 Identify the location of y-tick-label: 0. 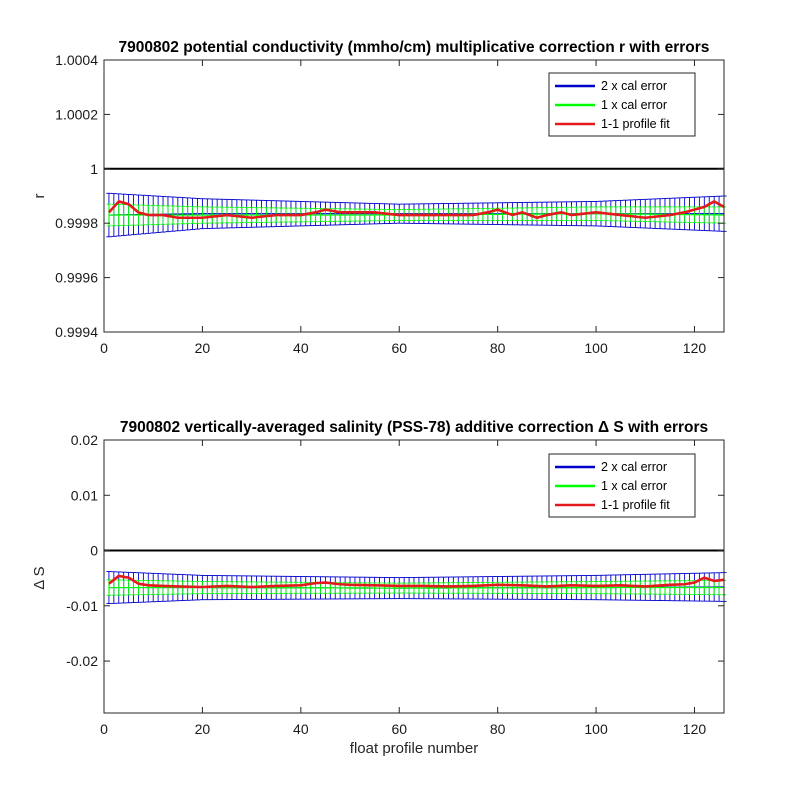
(94, 551).